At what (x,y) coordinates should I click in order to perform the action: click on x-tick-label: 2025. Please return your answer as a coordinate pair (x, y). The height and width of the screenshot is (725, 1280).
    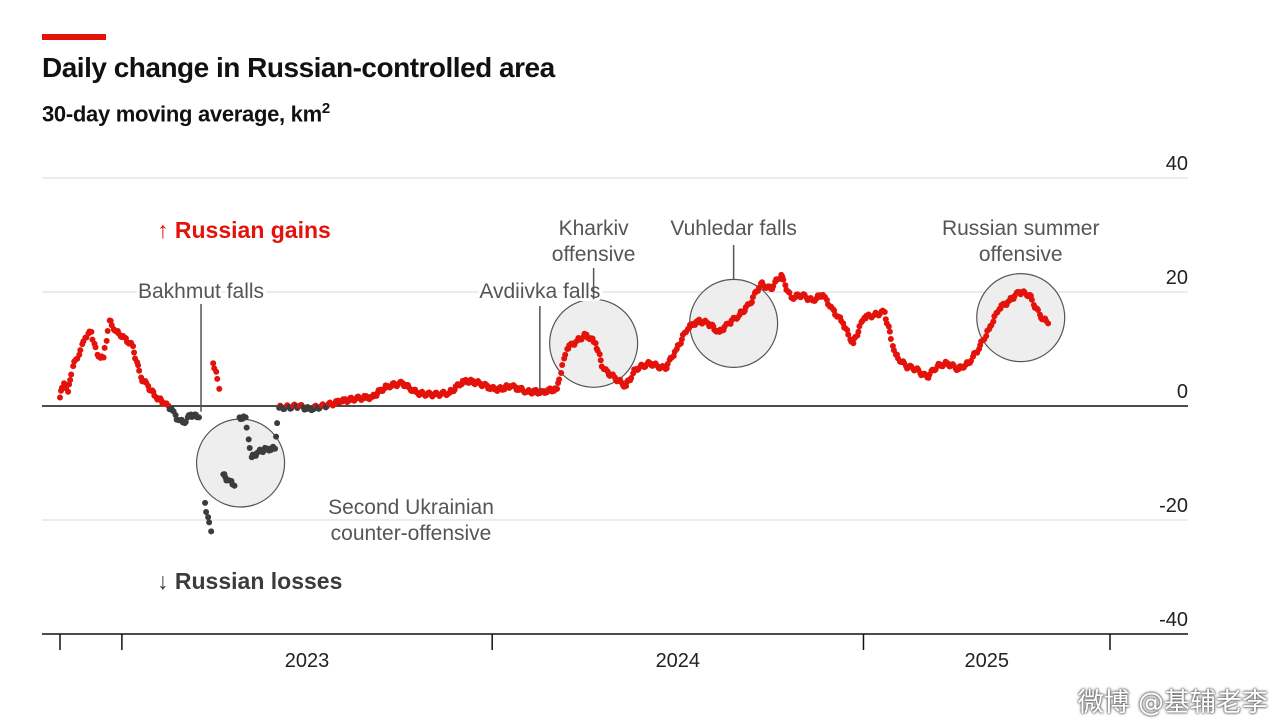
    Looking at the image, I should click on (986, 661).